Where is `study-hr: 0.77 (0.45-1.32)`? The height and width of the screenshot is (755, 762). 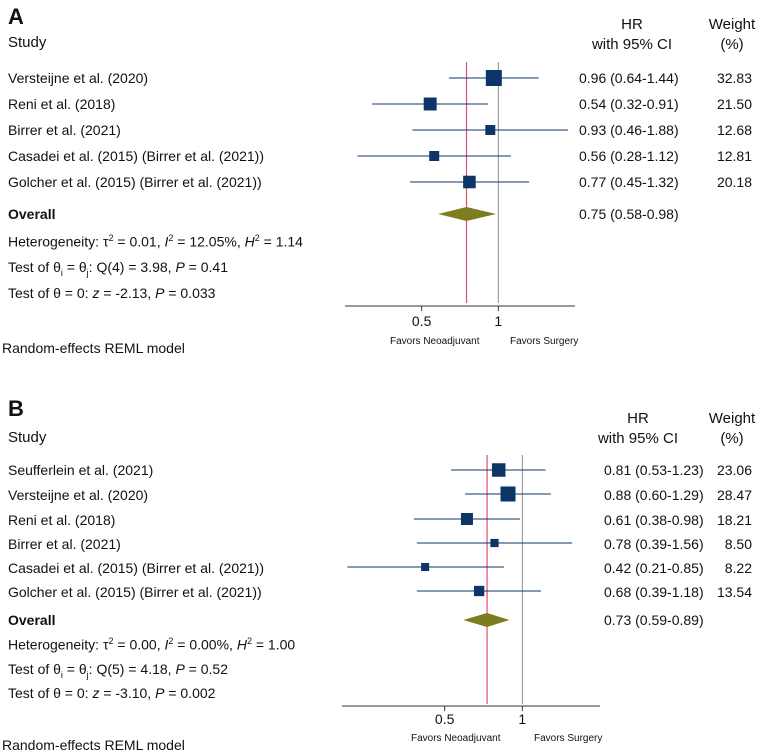 study-hr: 0.77 (0.45-1.32) is located at coordinates (629, 182).